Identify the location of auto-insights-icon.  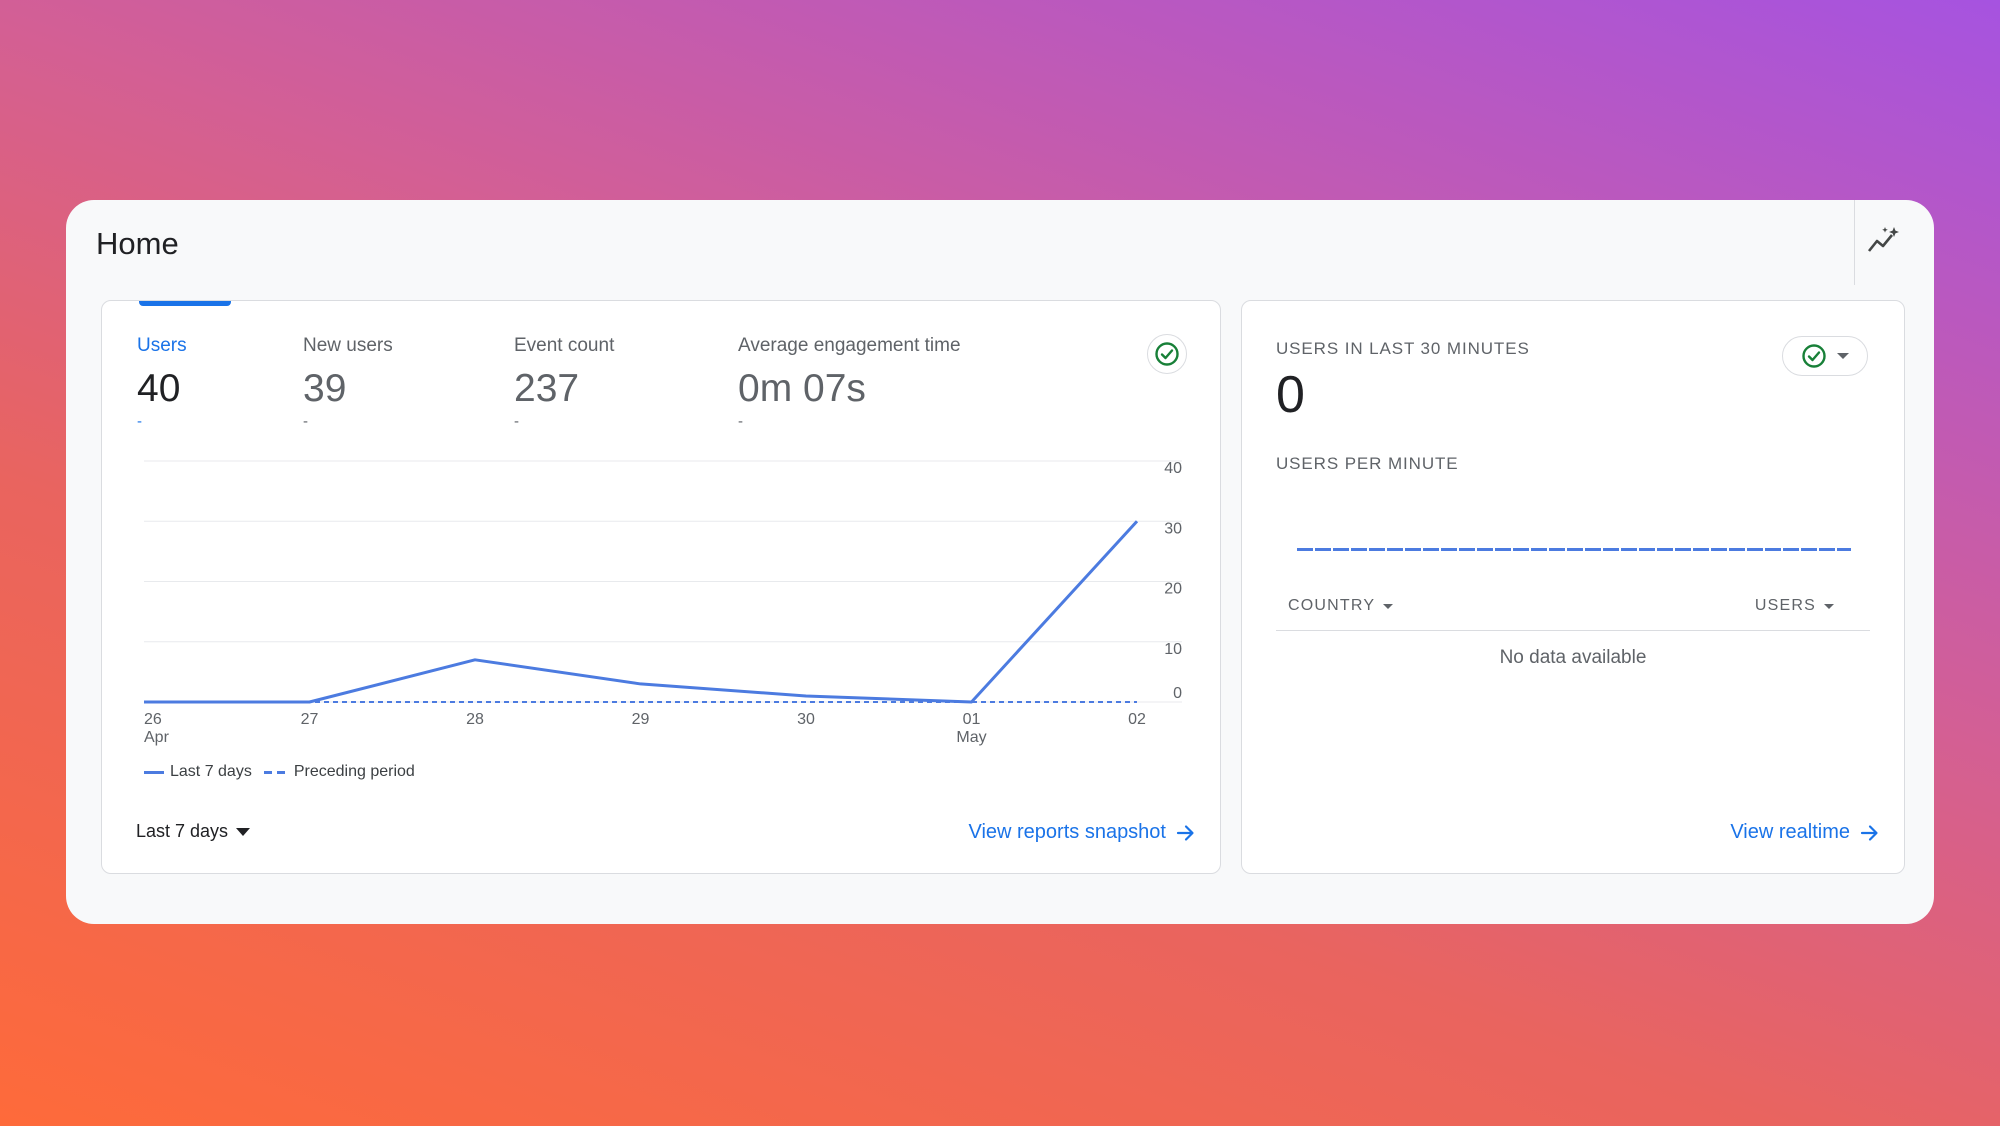
(1883, 239).